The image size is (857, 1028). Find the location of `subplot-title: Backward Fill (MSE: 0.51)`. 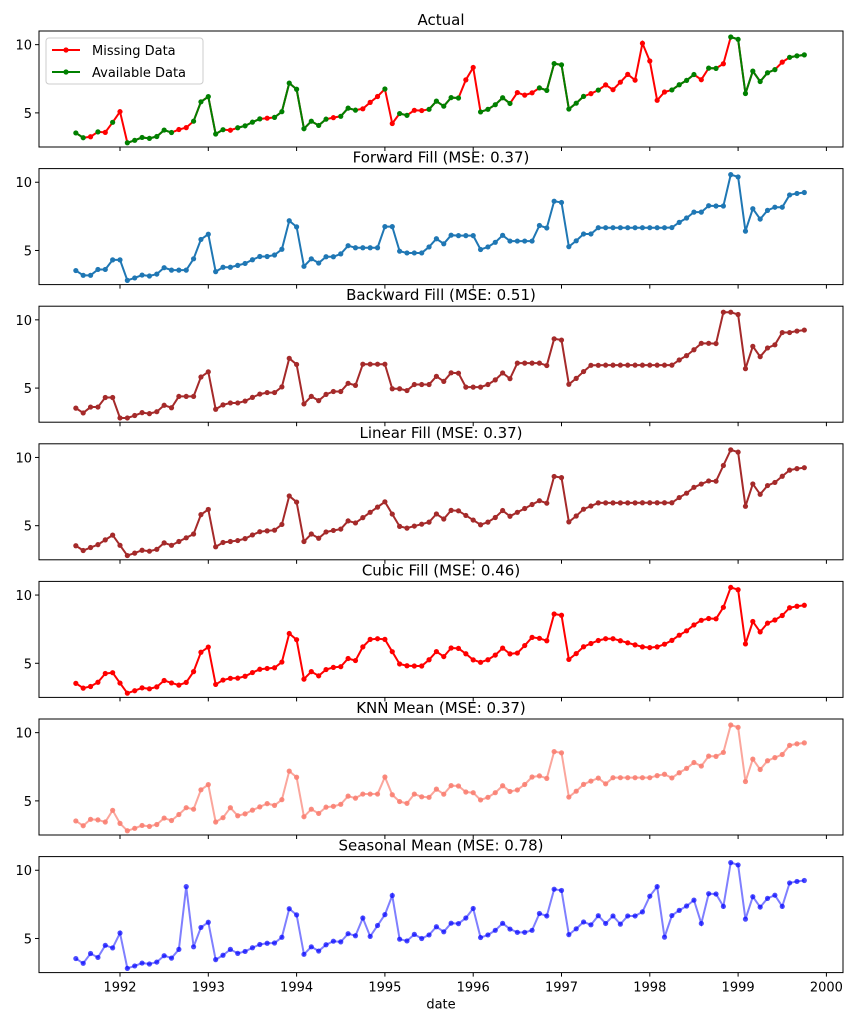

subplot-title: Backward Fill (MSE: 0.51) is located at coordinates (441, 295).